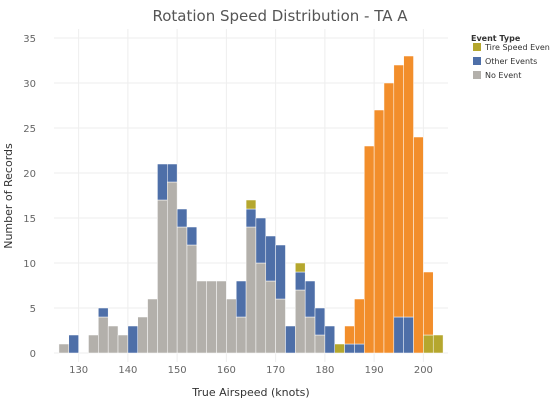 This screenshot has width=550, height=401. What do you see at coordinates (33, 309) in the screenshot?
I see `y-tick-label-5: 5` at bounding box center [33, 309].